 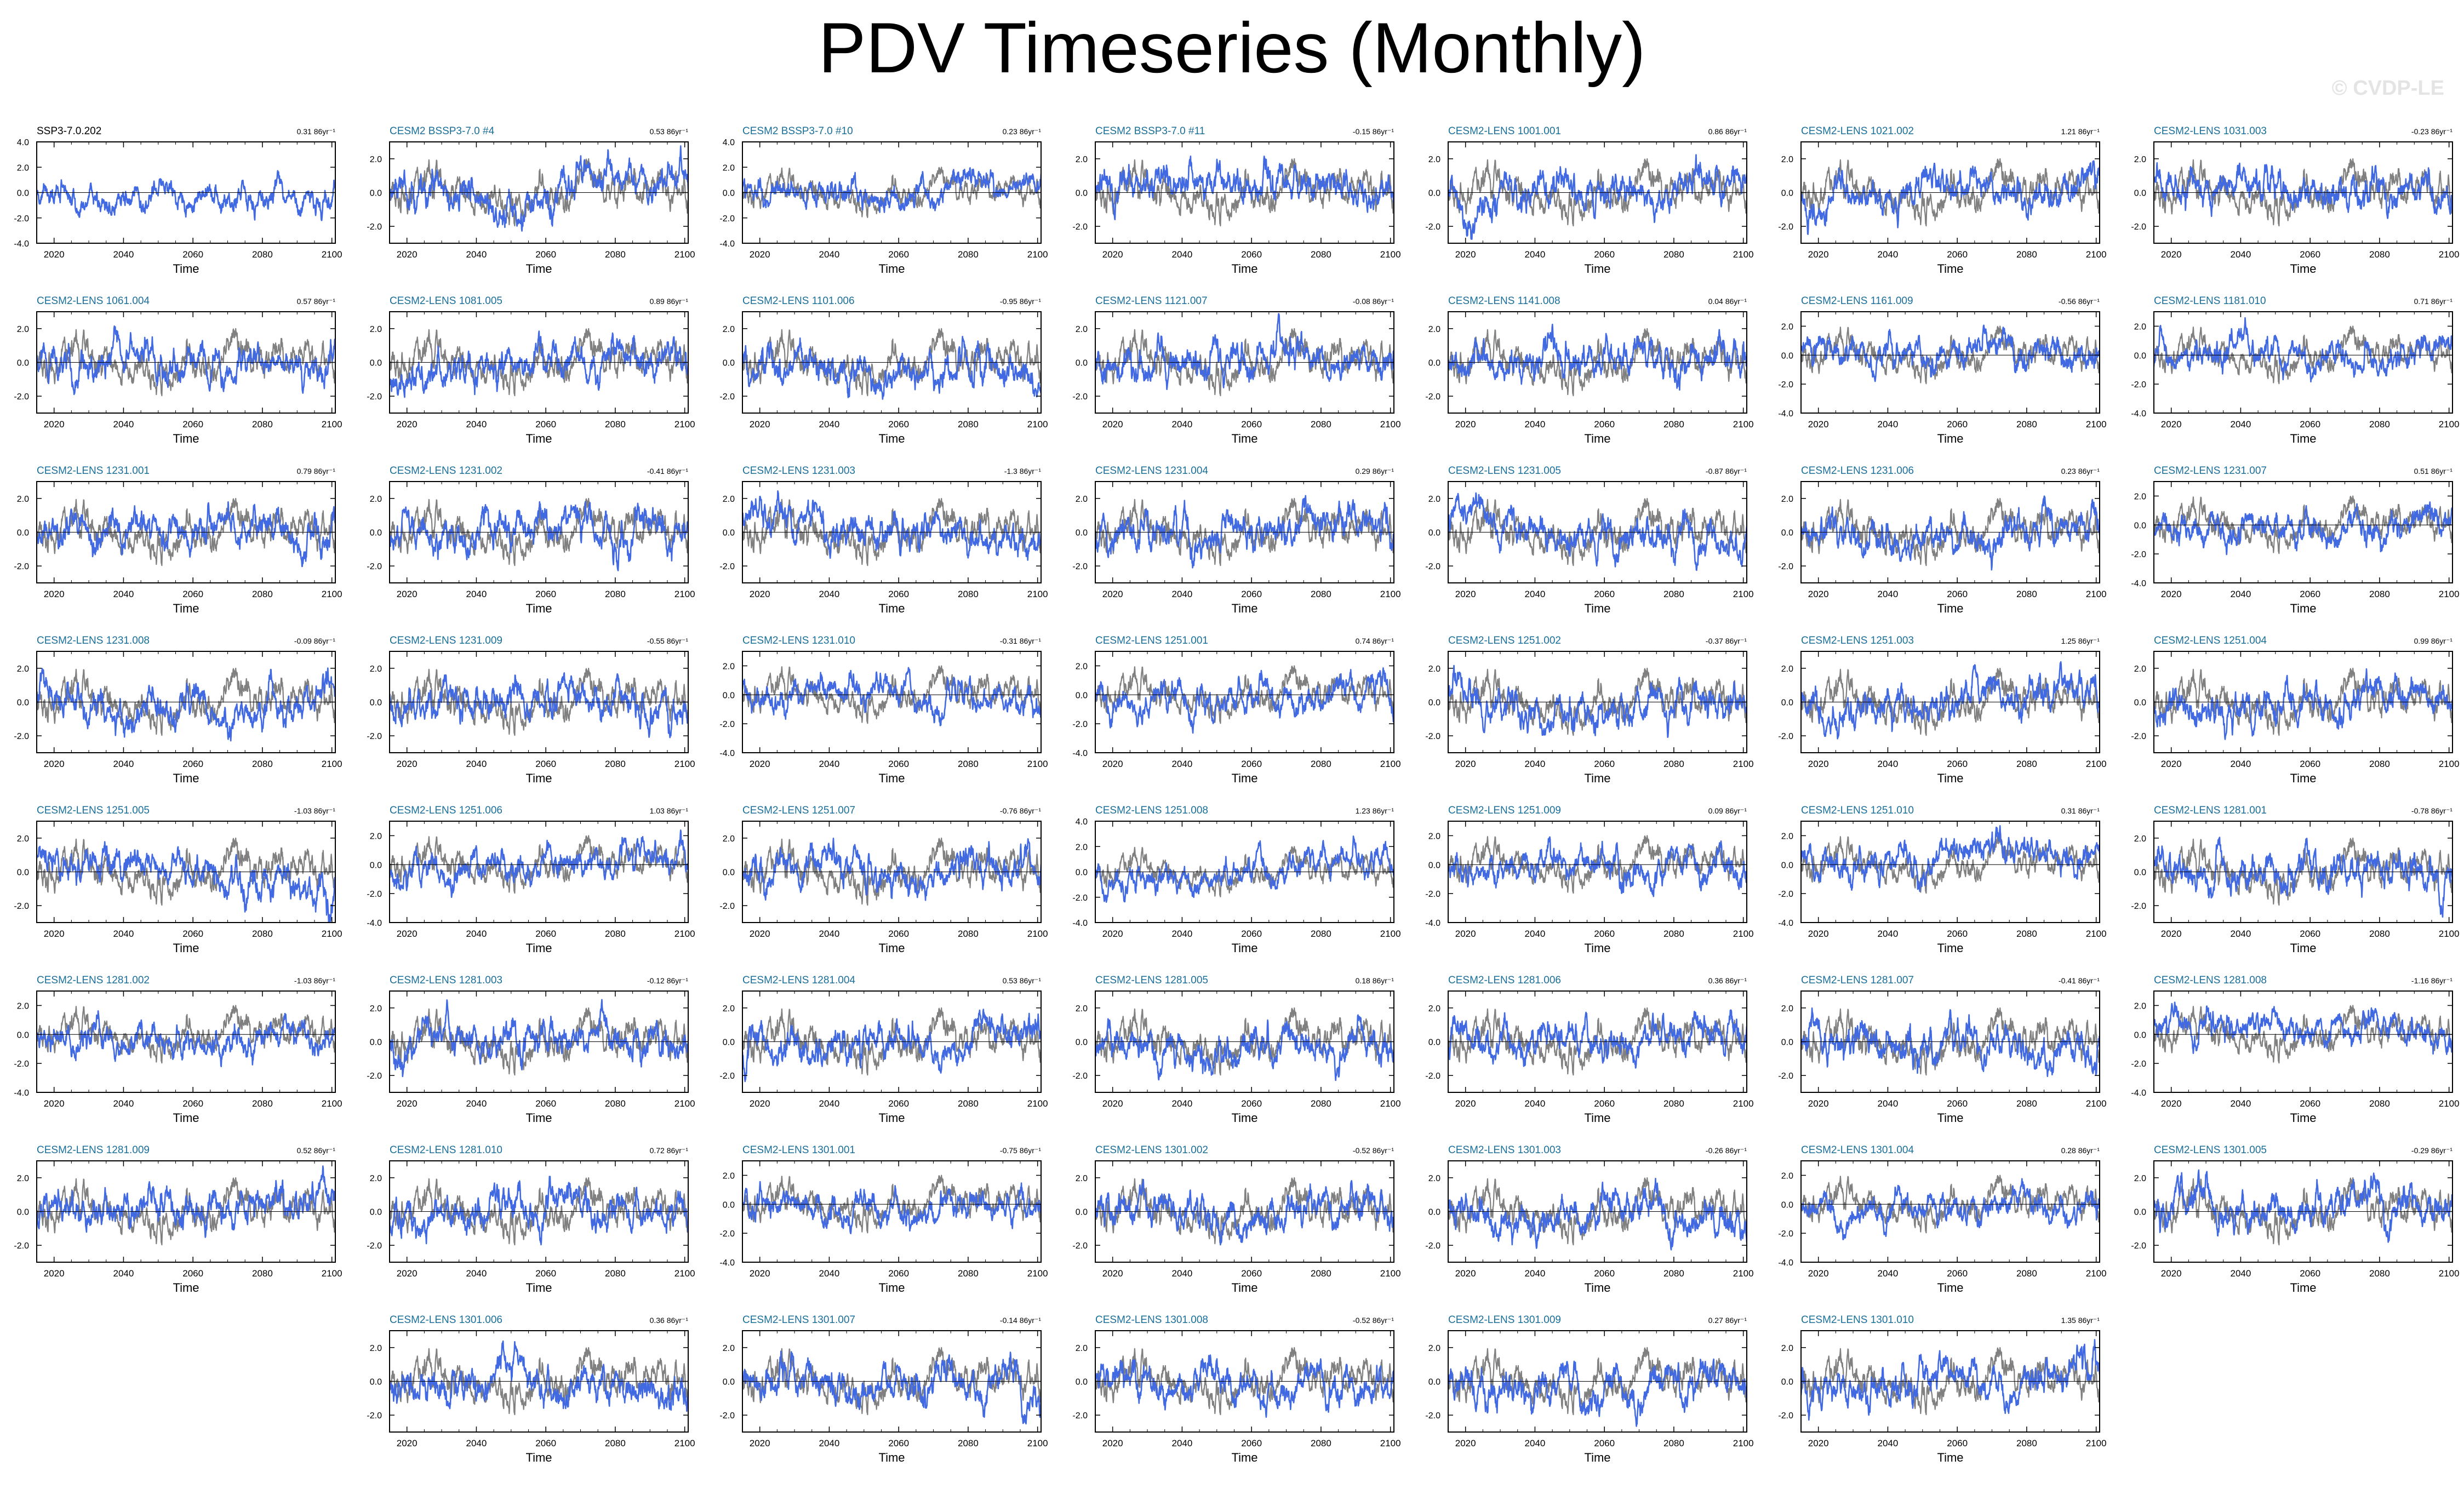 I want to click on plot-frame, so click(x=1597, y=872).